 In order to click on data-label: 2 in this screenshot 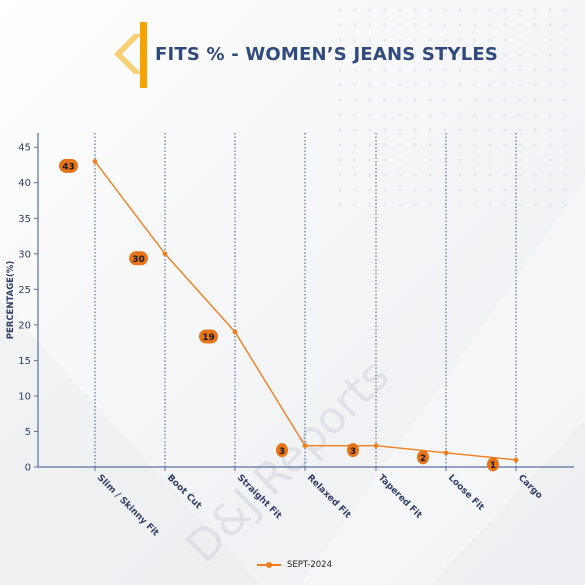, I will do `click(423, 459)`.